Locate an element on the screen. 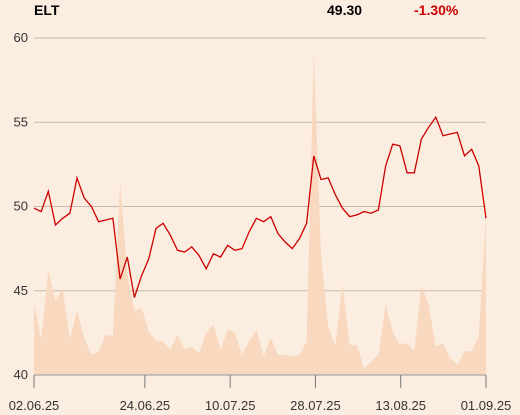 This screenshot has width=520, height=415. y-tick-label: 55 is located at coordinates (21, 121).